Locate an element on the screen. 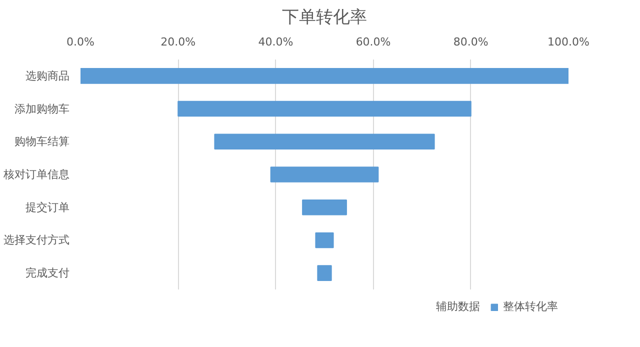  x-tick-label: 40.0% is located at coordinates (276, 42).